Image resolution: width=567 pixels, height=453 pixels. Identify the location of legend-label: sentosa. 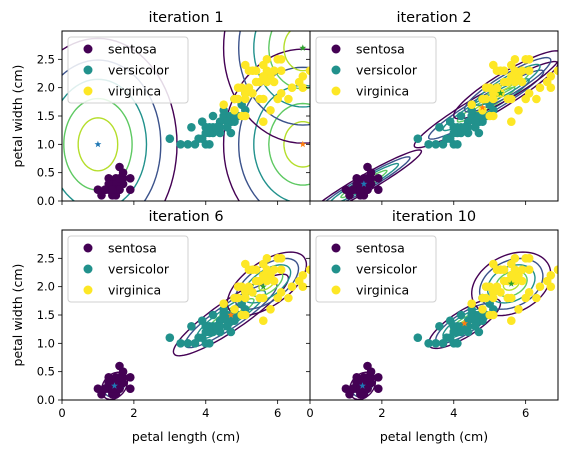
(132, 49).